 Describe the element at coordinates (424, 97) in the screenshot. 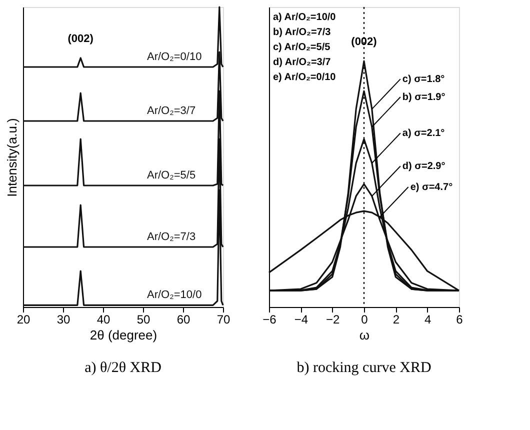

I see `annotation: b) σ=1.9°` at that location.